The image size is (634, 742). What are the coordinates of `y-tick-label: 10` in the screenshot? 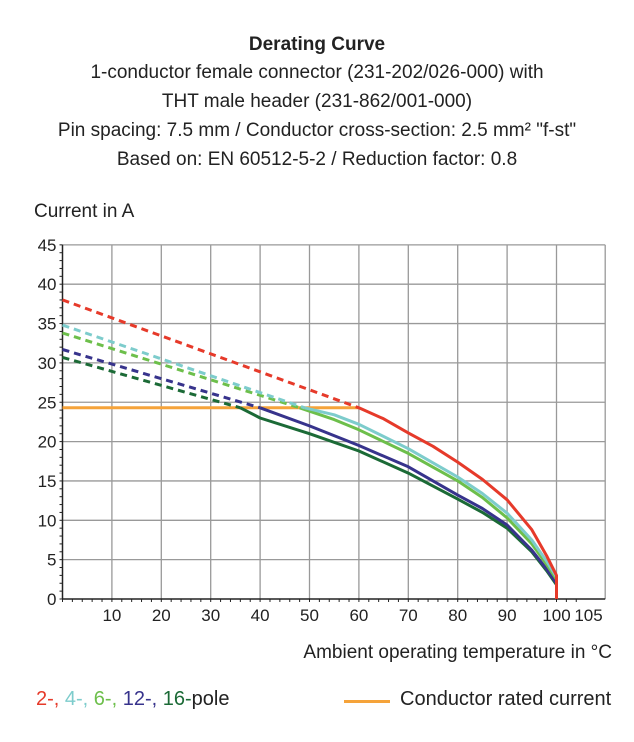 It's located at (47, 520).